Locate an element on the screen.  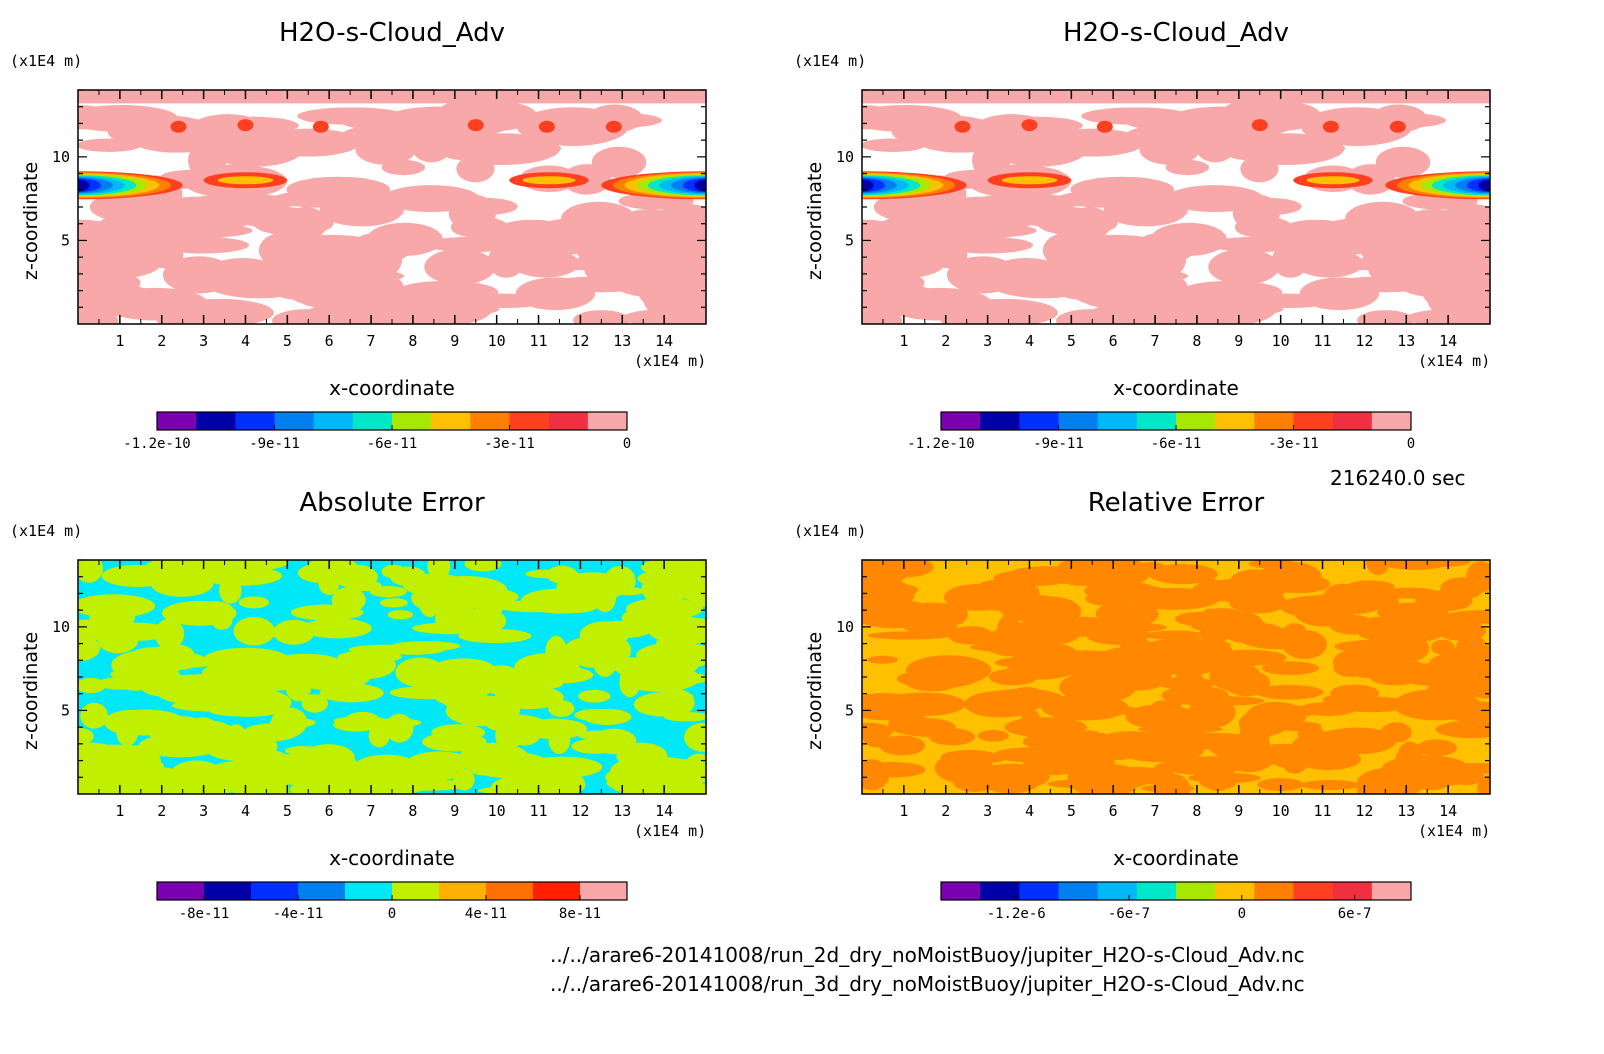
x-unit-label: (x1E4 m) is located at coordinates (1454, 361).